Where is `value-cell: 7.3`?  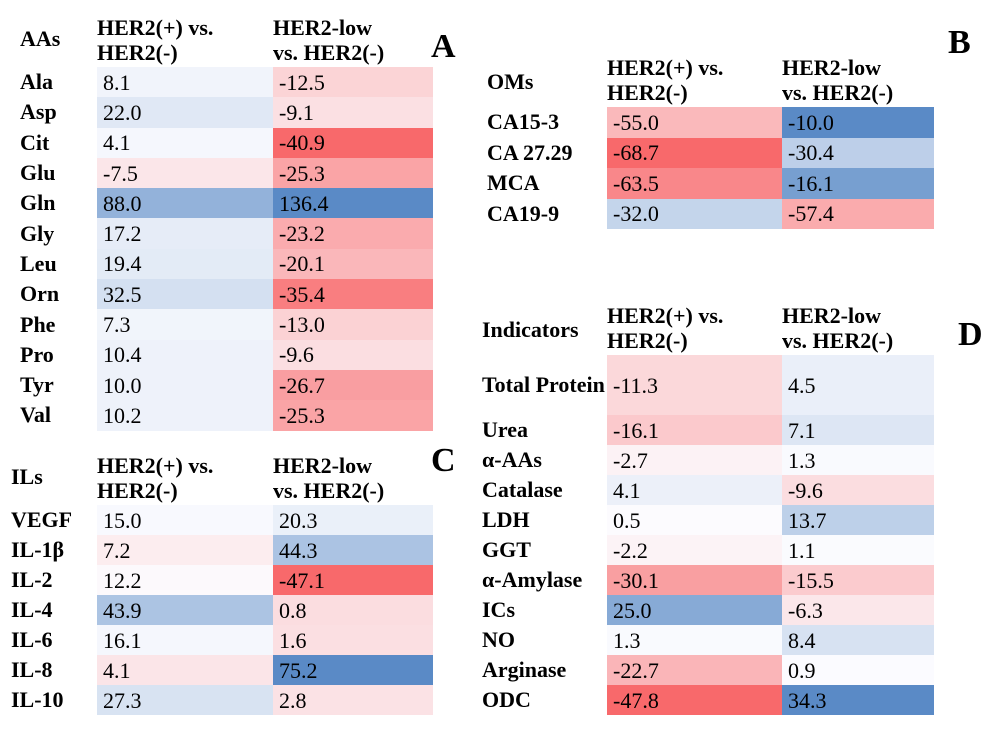 value-cell: 7.3 is located at coordinates (185, 324).